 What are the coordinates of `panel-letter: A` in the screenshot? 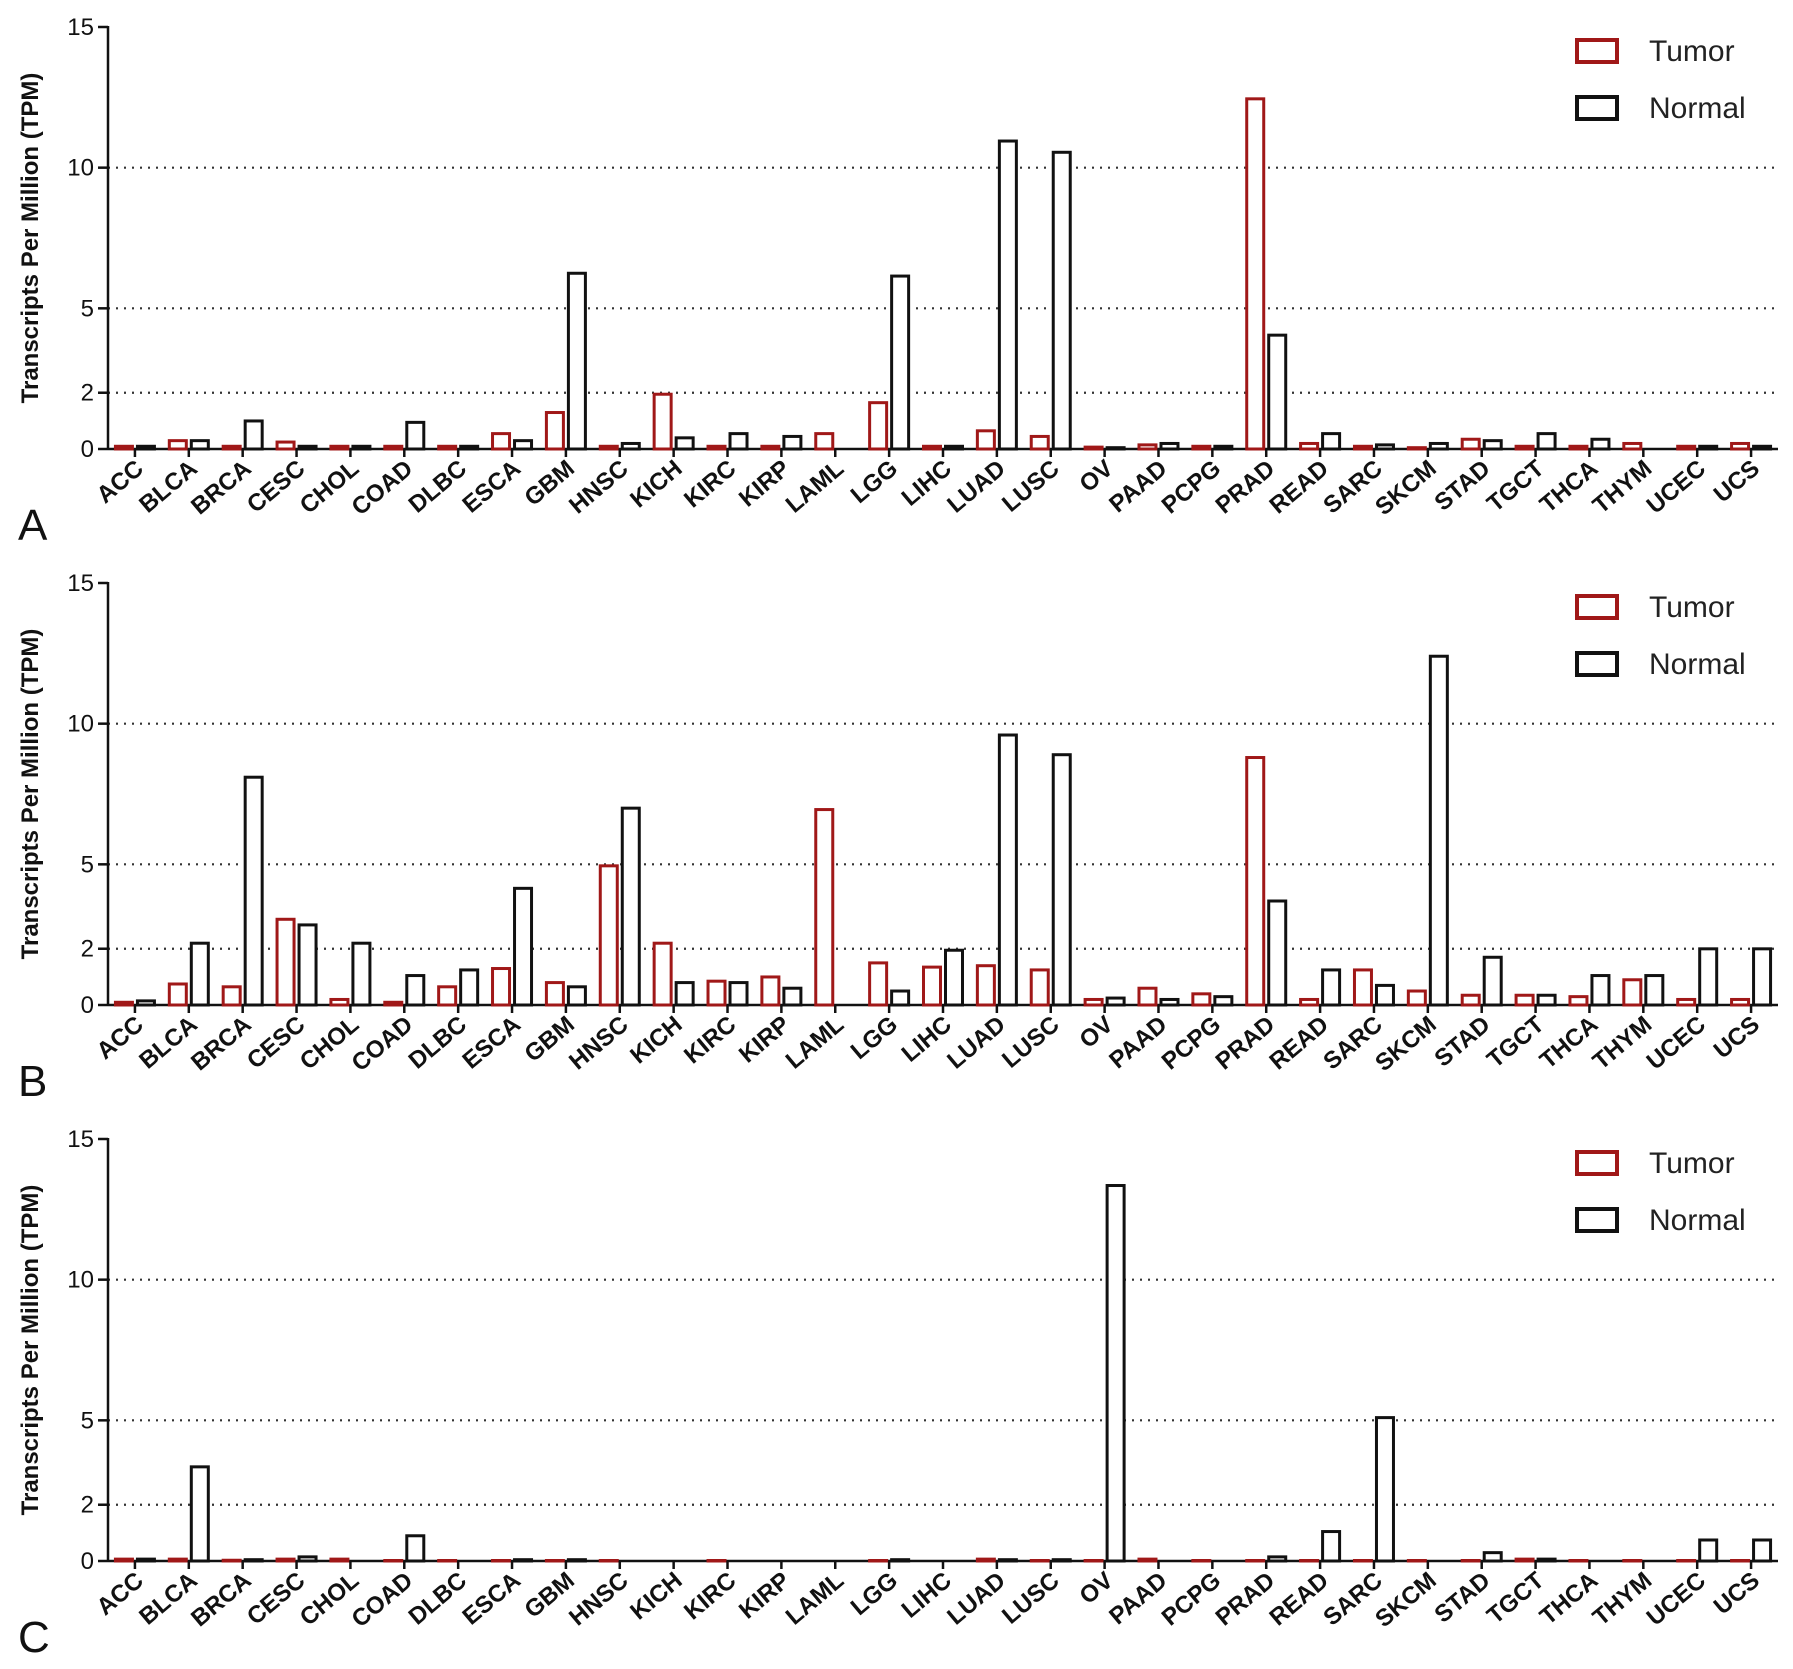 It's located at (33, 525).